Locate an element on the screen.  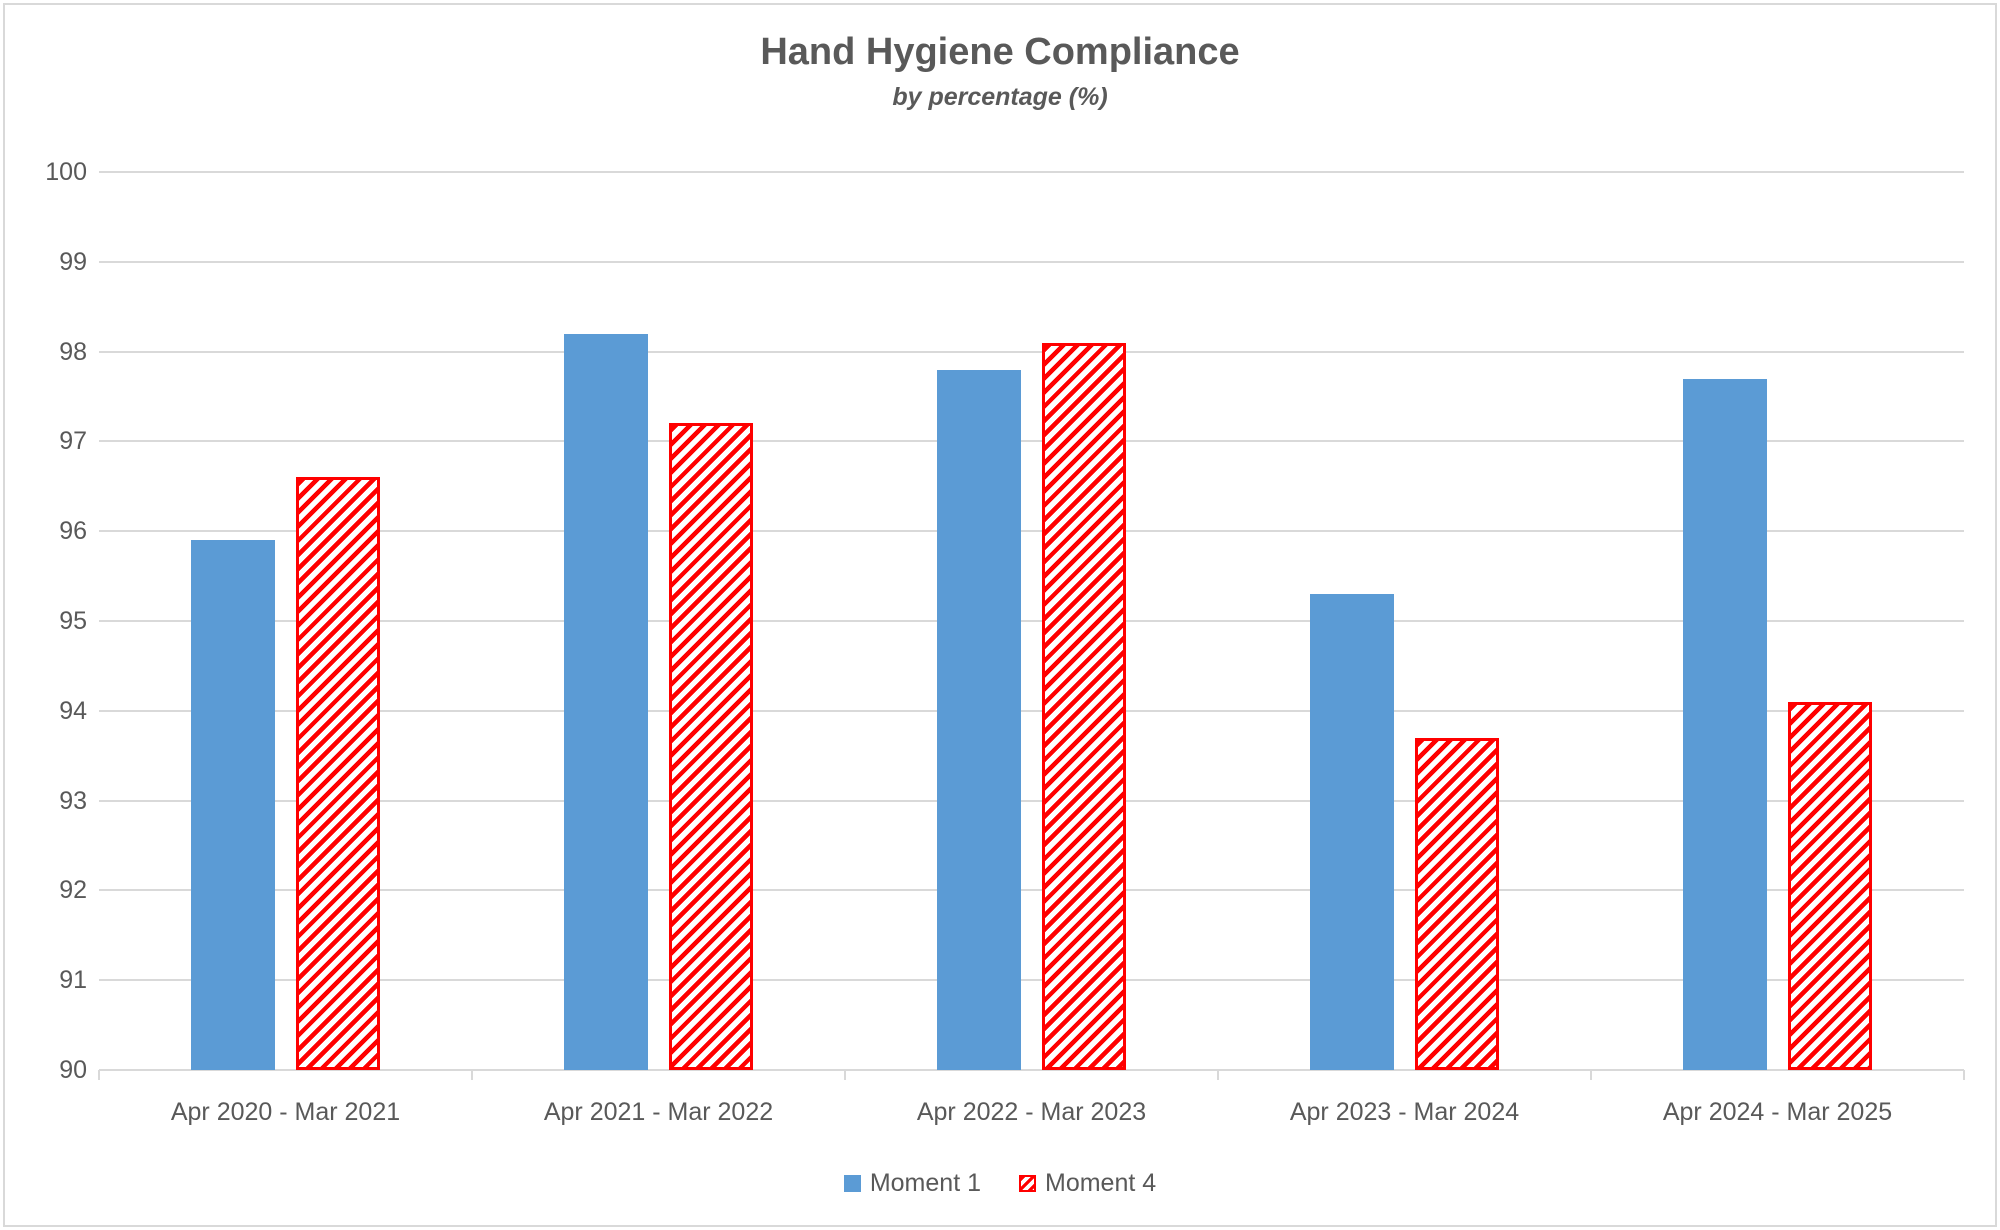
x-axis-category-label: Apr 2020 - Mar 2021 is located at coordinates (285, 1112).